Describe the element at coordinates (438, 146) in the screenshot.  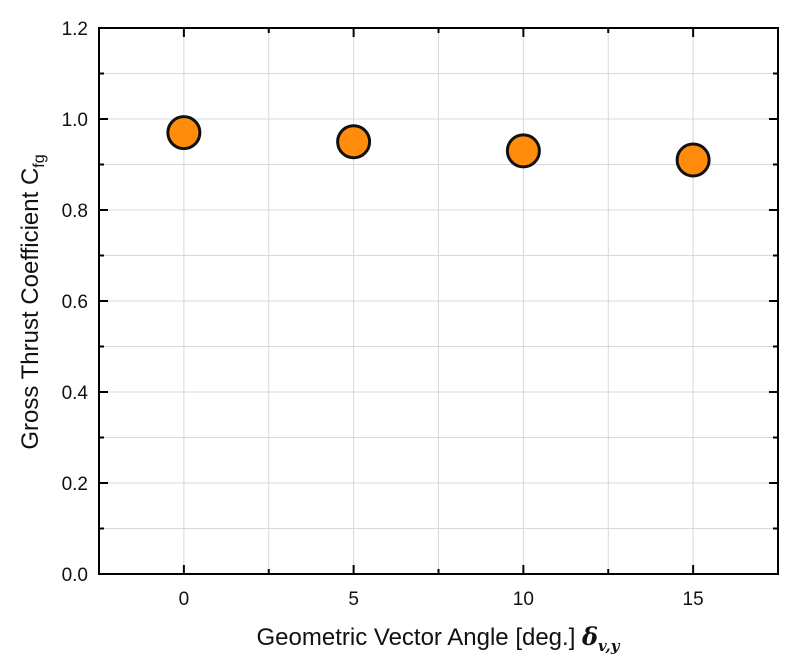
I see `data-points` at that location.